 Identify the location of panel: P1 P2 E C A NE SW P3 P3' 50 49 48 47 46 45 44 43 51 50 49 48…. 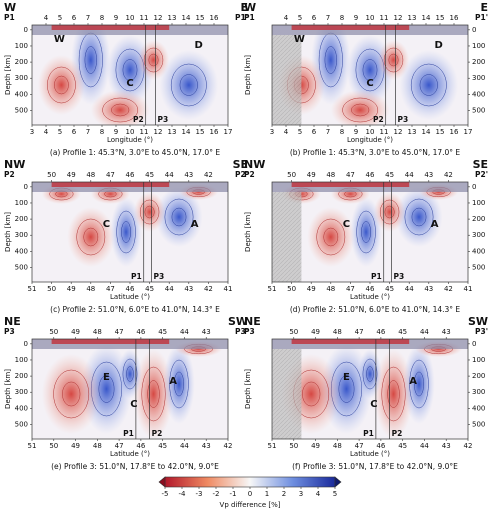
(126, 393).